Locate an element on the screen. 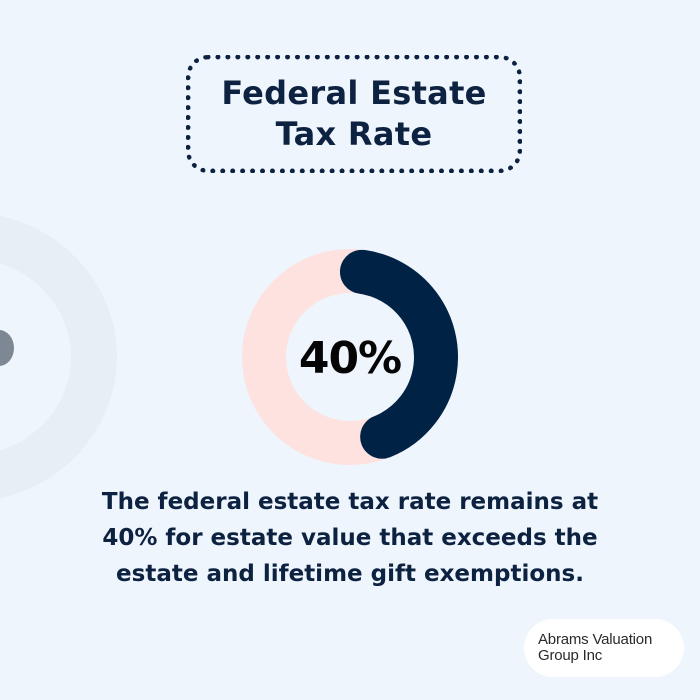 The width and height of the screenshot is (700, 700). donut-fill-arc is located at coordinates (350, 357).